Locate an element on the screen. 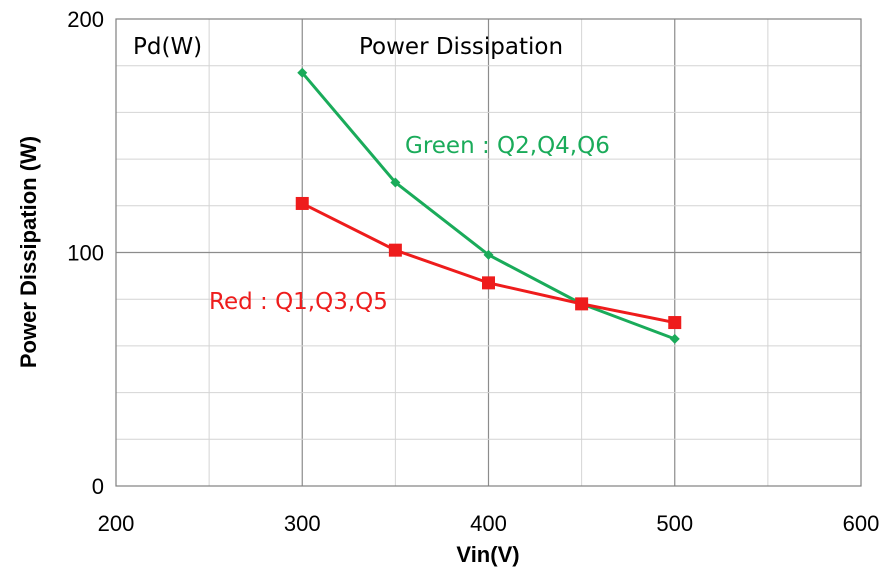 This screenshot has width=886, height=573. x-tick-labels: 200 300 400 500 600 is located at coordinates (489, 523).